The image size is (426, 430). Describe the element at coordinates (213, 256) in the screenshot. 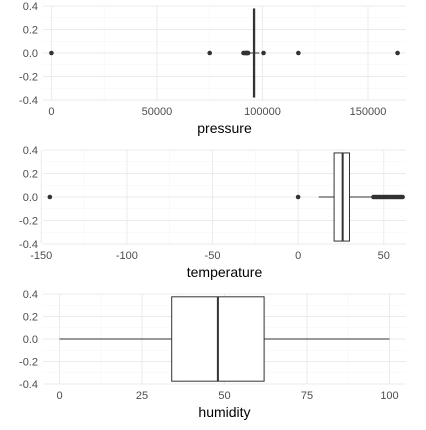

I see `x-tick-label: -50` at that location.